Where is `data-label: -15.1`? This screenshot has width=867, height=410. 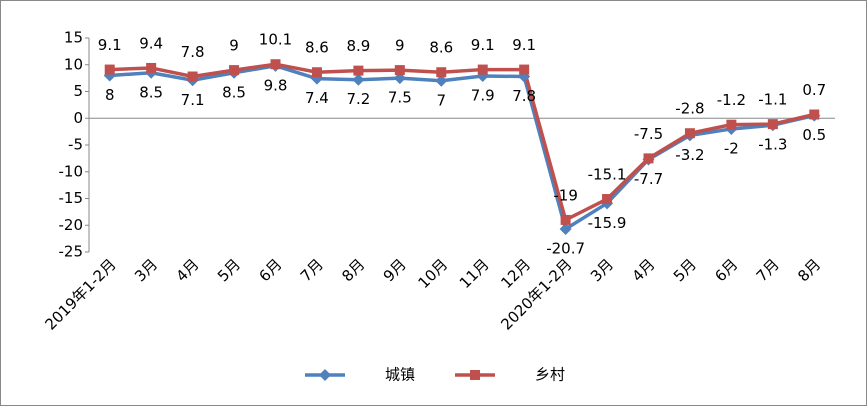
data-label: -15.1 is located at coordinates (607, 175).